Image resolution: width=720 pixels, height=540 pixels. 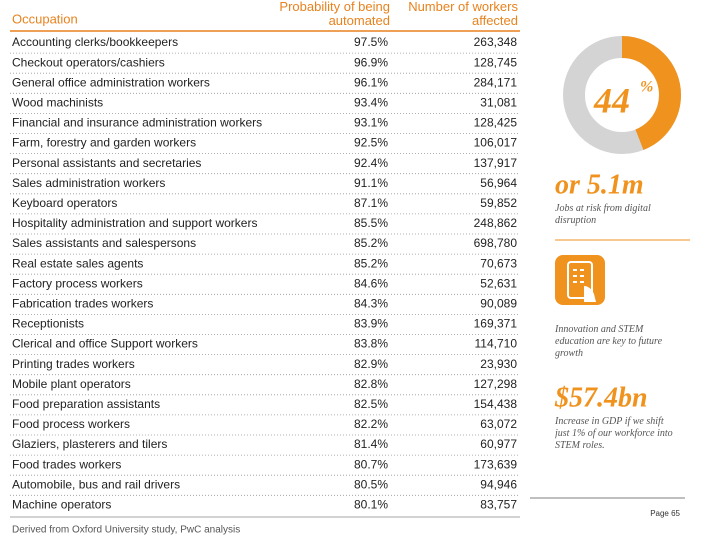 What do you see at coordinates (45, 18) in the screenshot?
I see `header-occupation: Occupation` at bounding box center [45, 18].